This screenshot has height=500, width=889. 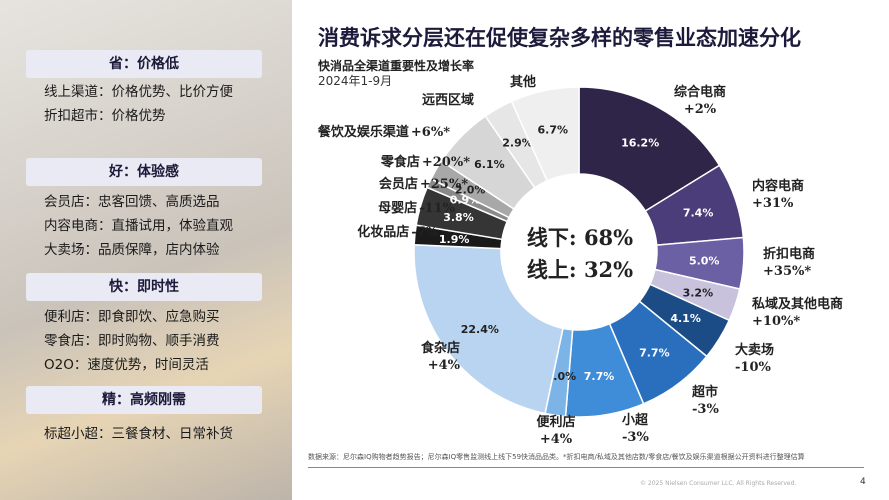 I want to click on section-line: 大卖场：品质保障，店内体验, so click(x=132, y=250).